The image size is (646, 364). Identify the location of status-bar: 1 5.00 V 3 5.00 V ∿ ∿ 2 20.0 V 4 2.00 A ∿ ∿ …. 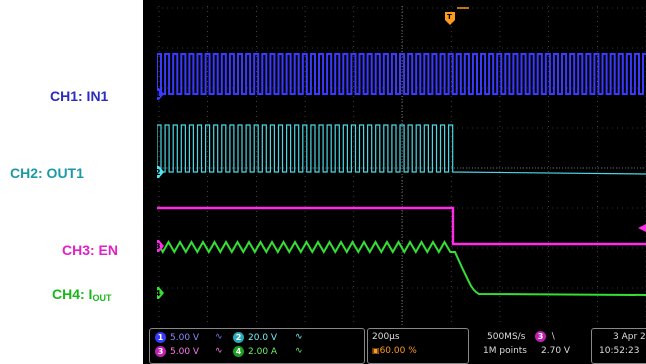
(394, 345).